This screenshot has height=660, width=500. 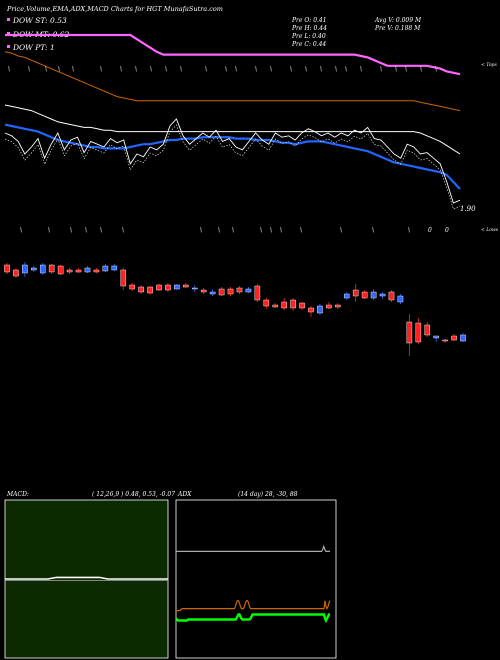 What do you see at coordinates (308, 36) in the screenshot?
I see `pre-low: Pre L: 0.40` at bounding box center [308, 36].